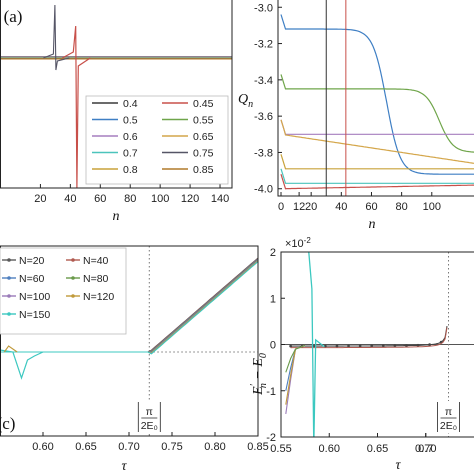  I want to click on x-tick-label-a: 80, so click(130, 199).